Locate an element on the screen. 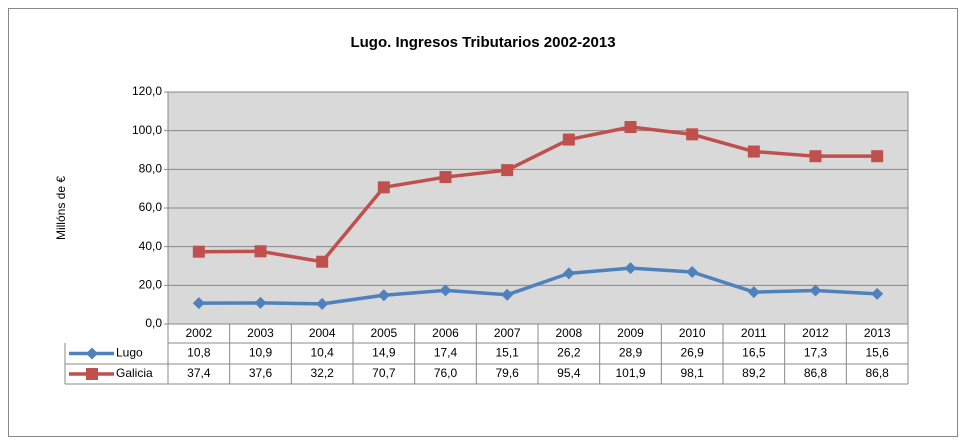 The image size is (966, 446). y-tick-label: 80,0 is located at coordinates (151, 169).